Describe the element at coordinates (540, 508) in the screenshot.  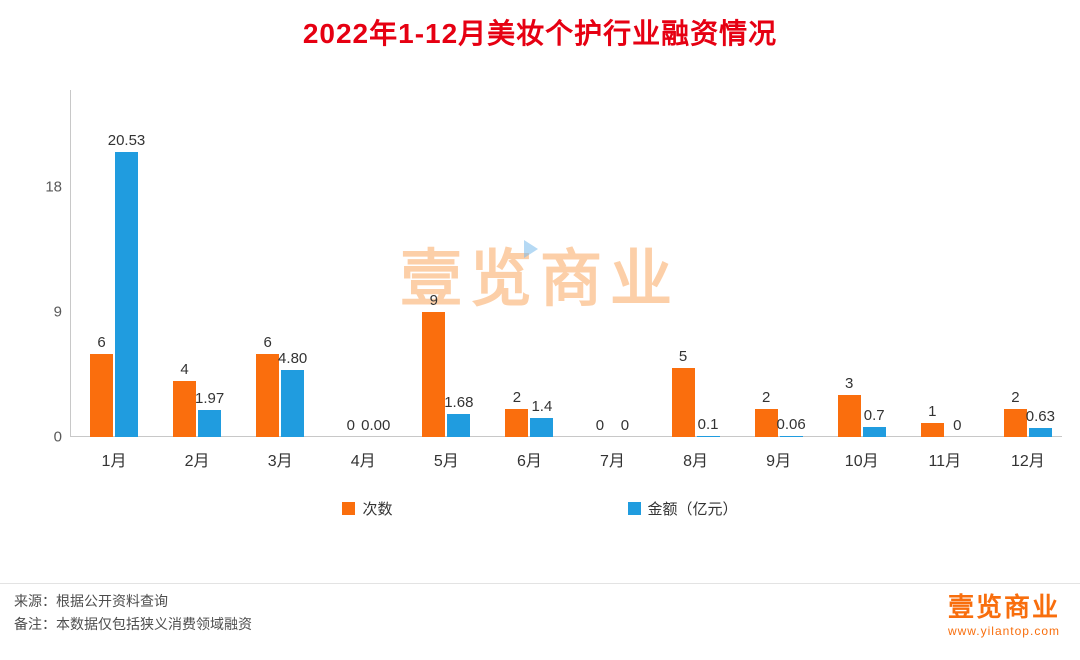
I see `legend: 次数 金额（亿元）` at that location.